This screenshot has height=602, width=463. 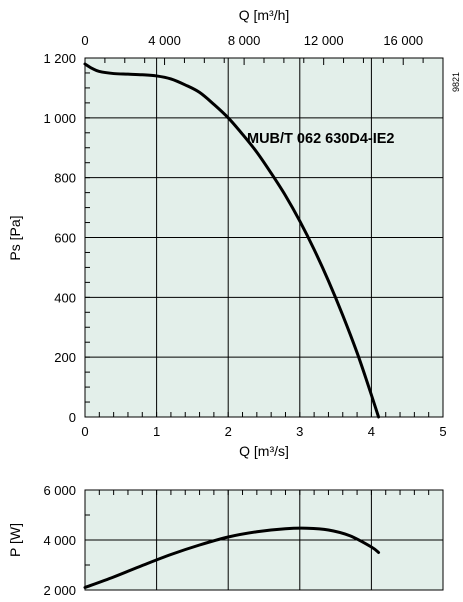 What do you see at coordinates (72, 417) in the screenshot?
I see `pressure-y-tick-label: 0` at bounding box center [72, 417].